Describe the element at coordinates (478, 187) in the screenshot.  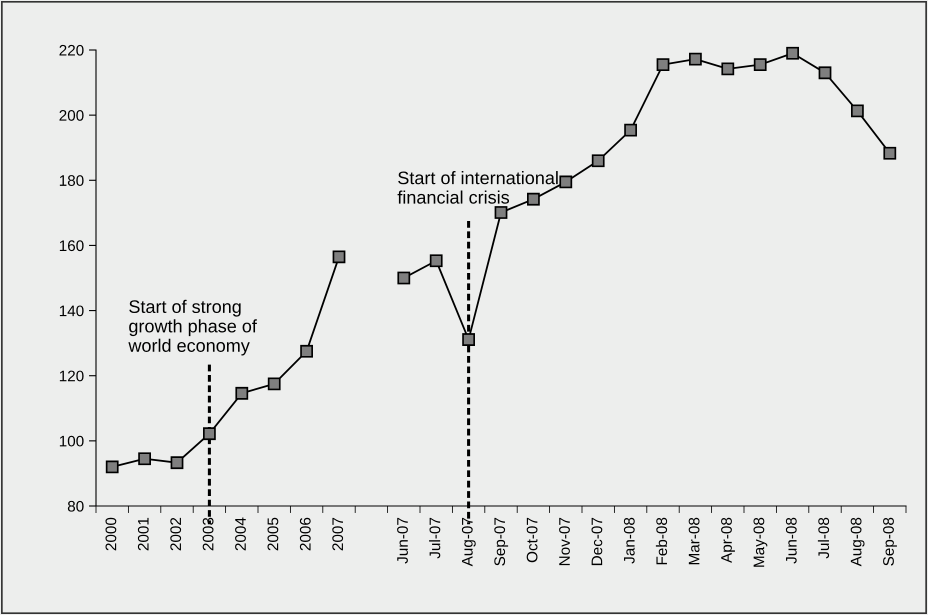
I see `ref-line-label: Start of international financial crisis` at that location.